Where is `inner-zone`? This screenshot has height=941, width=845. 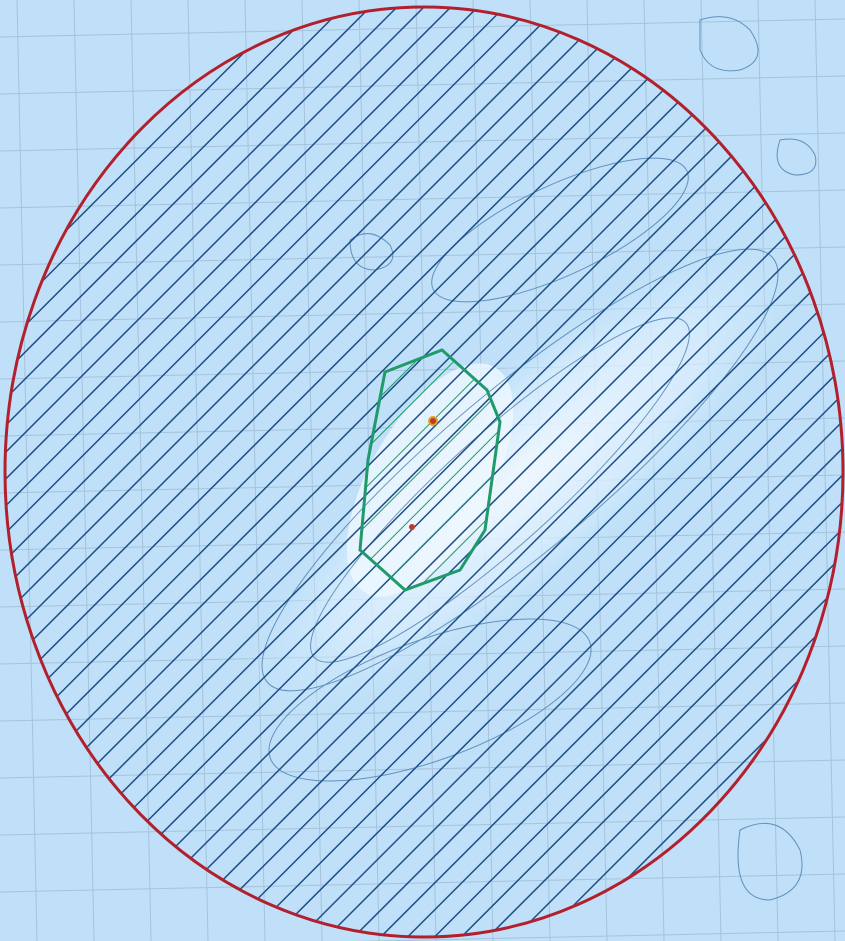 inner-zone is located at coordinates (430, 470).